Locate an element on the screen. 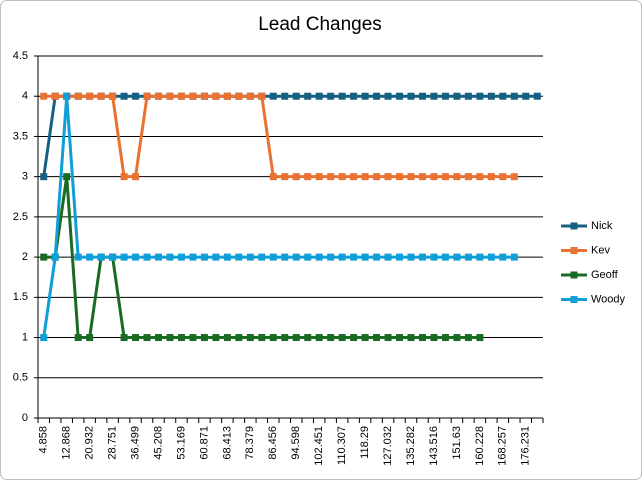  x-tick-label: 12.868 is located at coordinates (67, 443).